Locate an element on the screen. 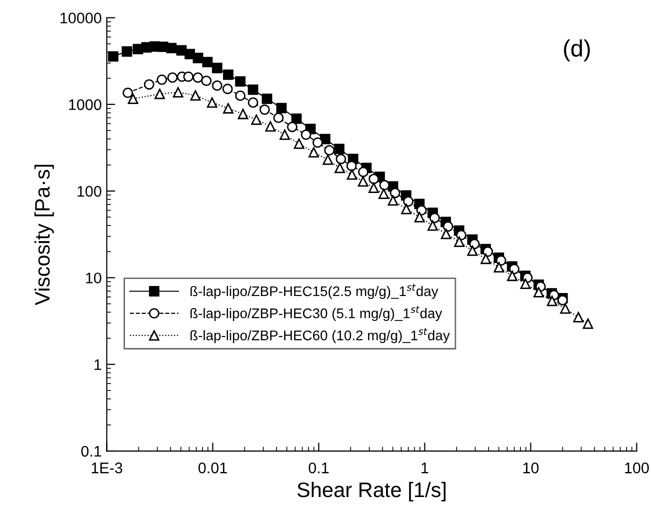 The height and width of the screenshot is (522, 651). y-tick-label: 10 is located at coordinates (94, 278).